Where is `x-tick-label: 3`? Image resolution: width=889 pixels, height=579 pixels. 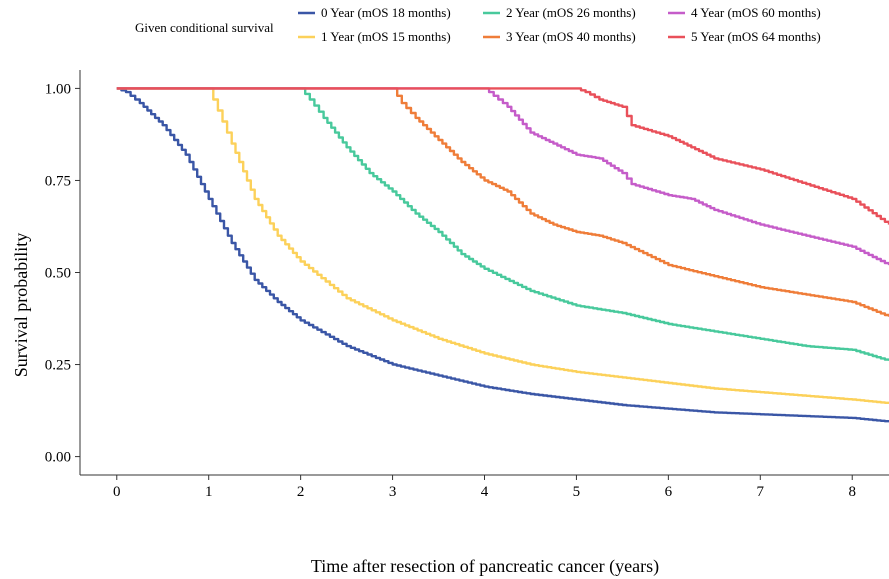
x-tick-label: 3 is located at coordinates (393, 492).